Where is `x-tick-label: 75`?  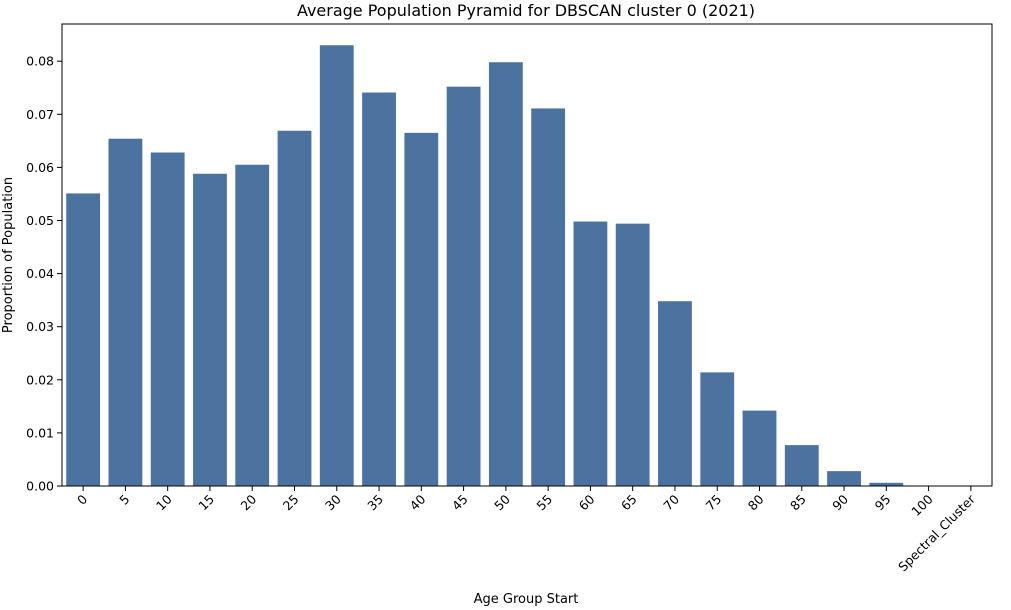
x-tick-label: 75 is located at coordinates (713, 503).